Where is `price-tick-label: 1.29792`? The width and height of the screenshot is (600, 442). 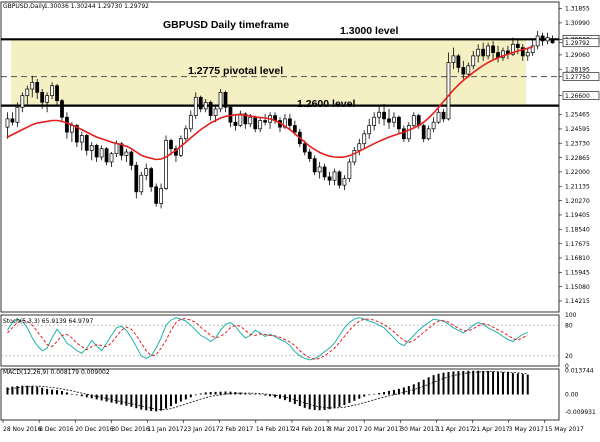 price-tick-label: 1.29792 is located at coordinates (577, 43).